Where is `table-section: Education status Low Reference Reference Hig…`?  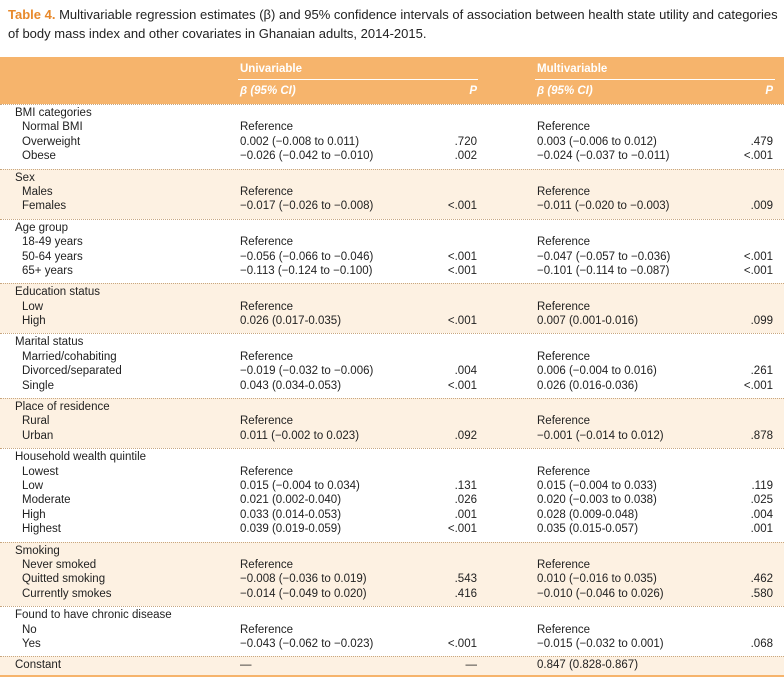
table-section: Education status Low Reference Reference Hig… is located at coordinates (392, 308).